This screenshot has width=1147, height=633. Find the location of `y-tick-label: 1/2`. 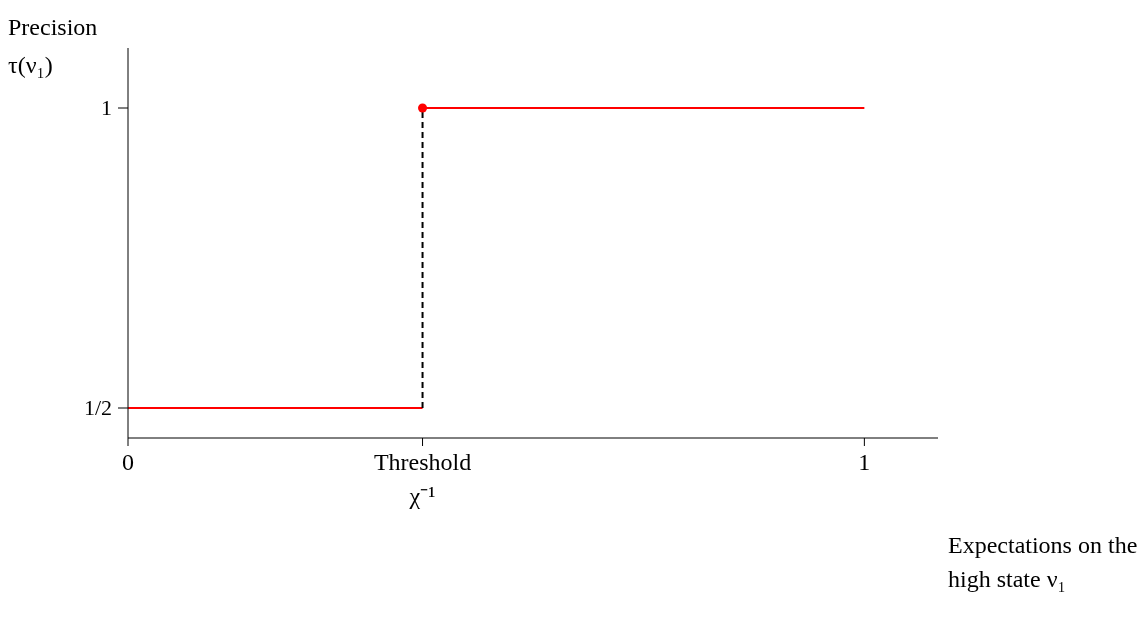

y-tick-label: 1/2 is located at coordinates (97, 407).